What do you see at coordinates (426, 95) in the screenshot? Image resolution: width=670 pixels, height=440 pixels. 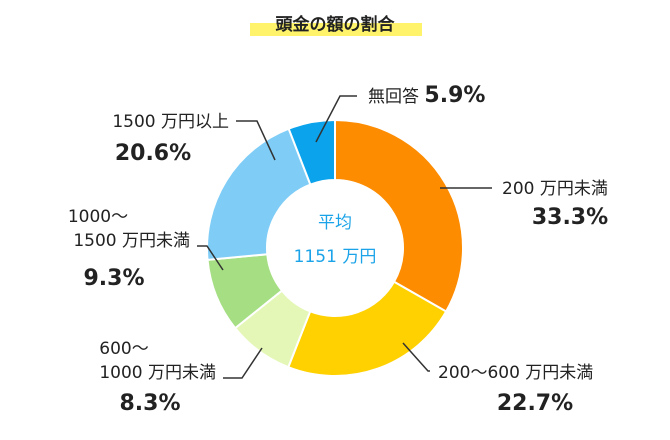 I see `slice-label-5: 無回答 5.9%` at bounding box center [426, 95].